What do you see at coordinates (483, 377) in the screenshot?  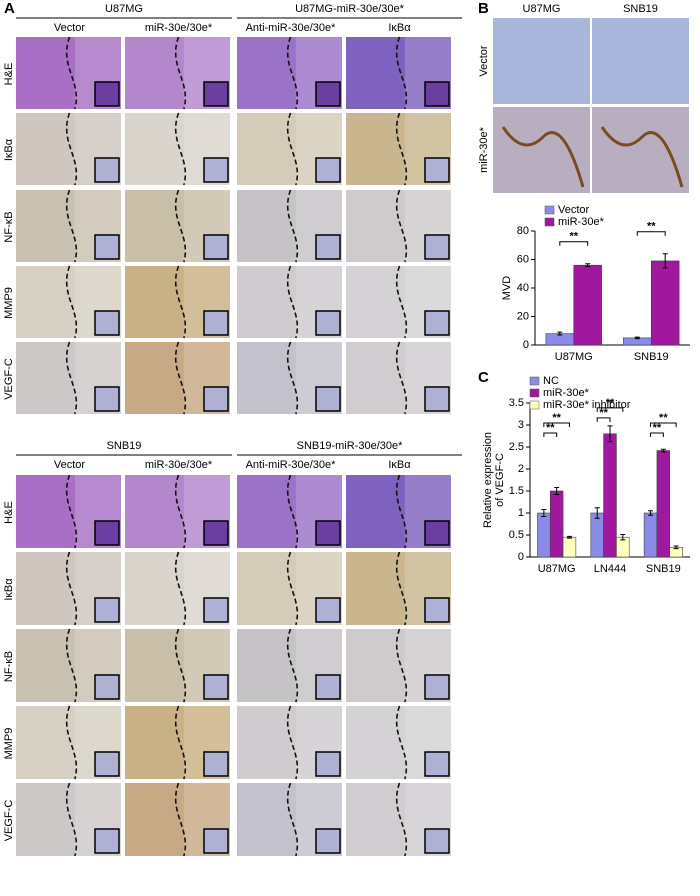 I see `panel-label: C` at bounding box center [483, 377].